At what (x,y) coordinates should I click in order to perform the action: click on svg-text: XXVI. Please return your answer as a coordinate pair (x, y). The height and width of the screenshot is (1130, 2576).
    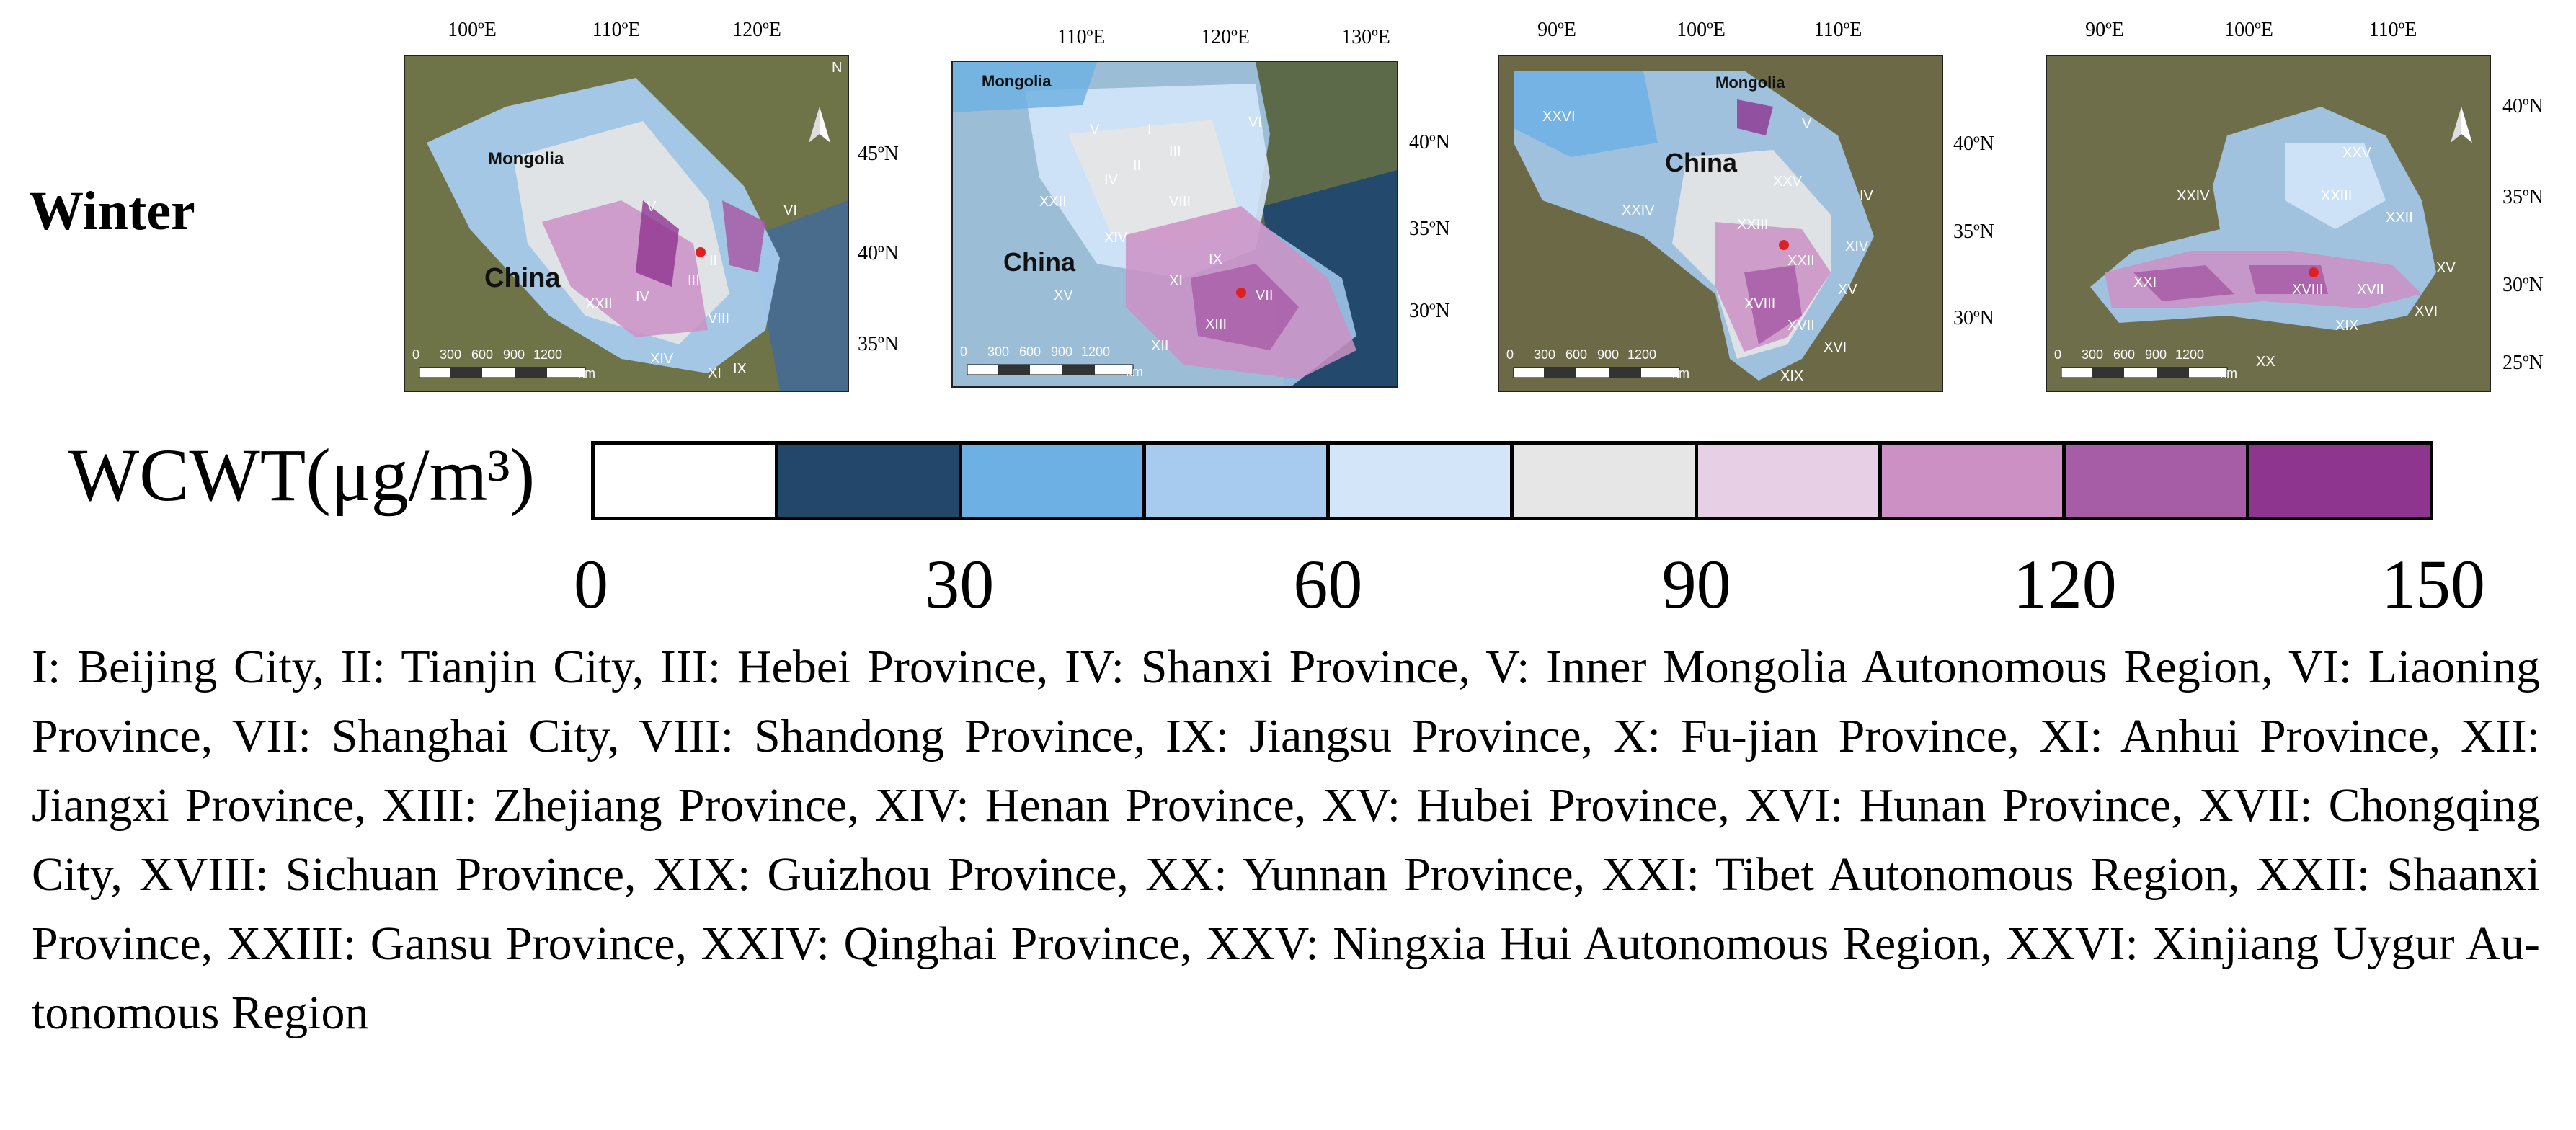
    Looking at the image, I should click on (1559, 117).